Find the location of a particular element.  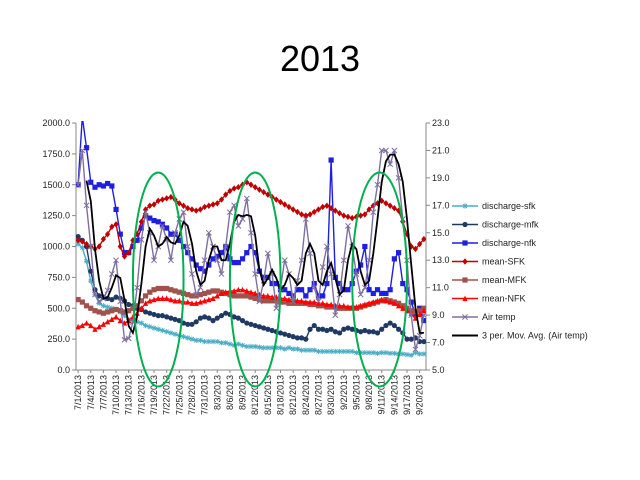

x-tick-label: 7/1/2013 is located at coordinates (78, 392).